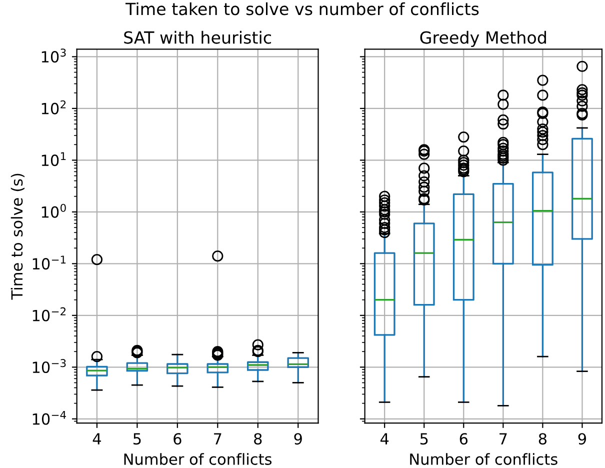 The image size is (605, 468). Describe the element at coordinates (483, 39) in the screenshot. I see `chart-title: Greedy Method` at that location.